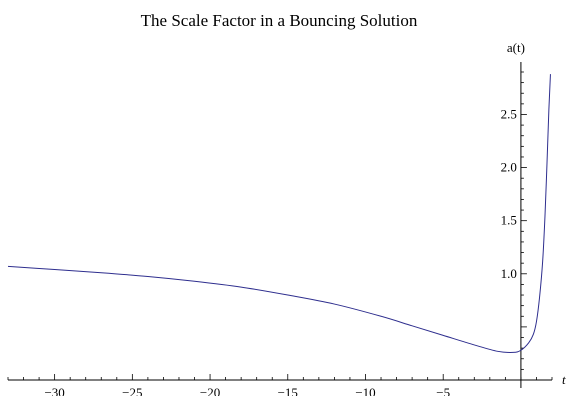 The height and width of the screenshot is (396, 567). Describe the element at coordinates (509, 273) in the screenshot. I see `y-tick-label: 1.0` at that location.